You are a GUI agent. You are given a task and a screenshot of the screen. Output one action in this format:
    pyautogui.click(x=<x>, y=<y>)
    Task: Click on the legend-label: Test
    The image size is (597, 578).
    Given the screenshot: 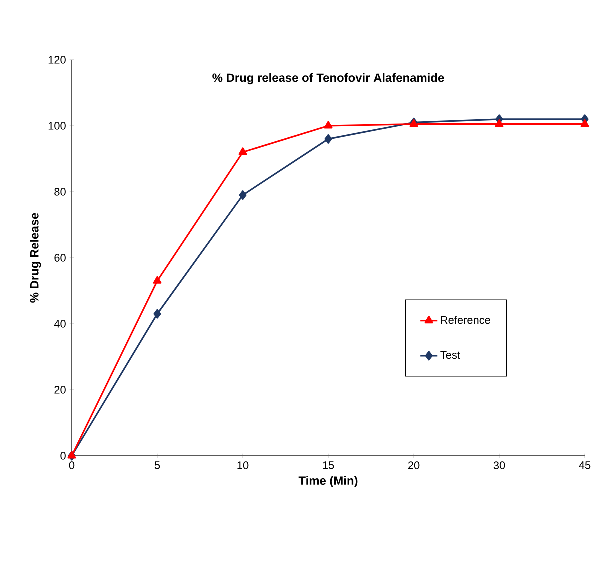 What is the action you would take?
    pyautogui.click(x=450, y=355)
    